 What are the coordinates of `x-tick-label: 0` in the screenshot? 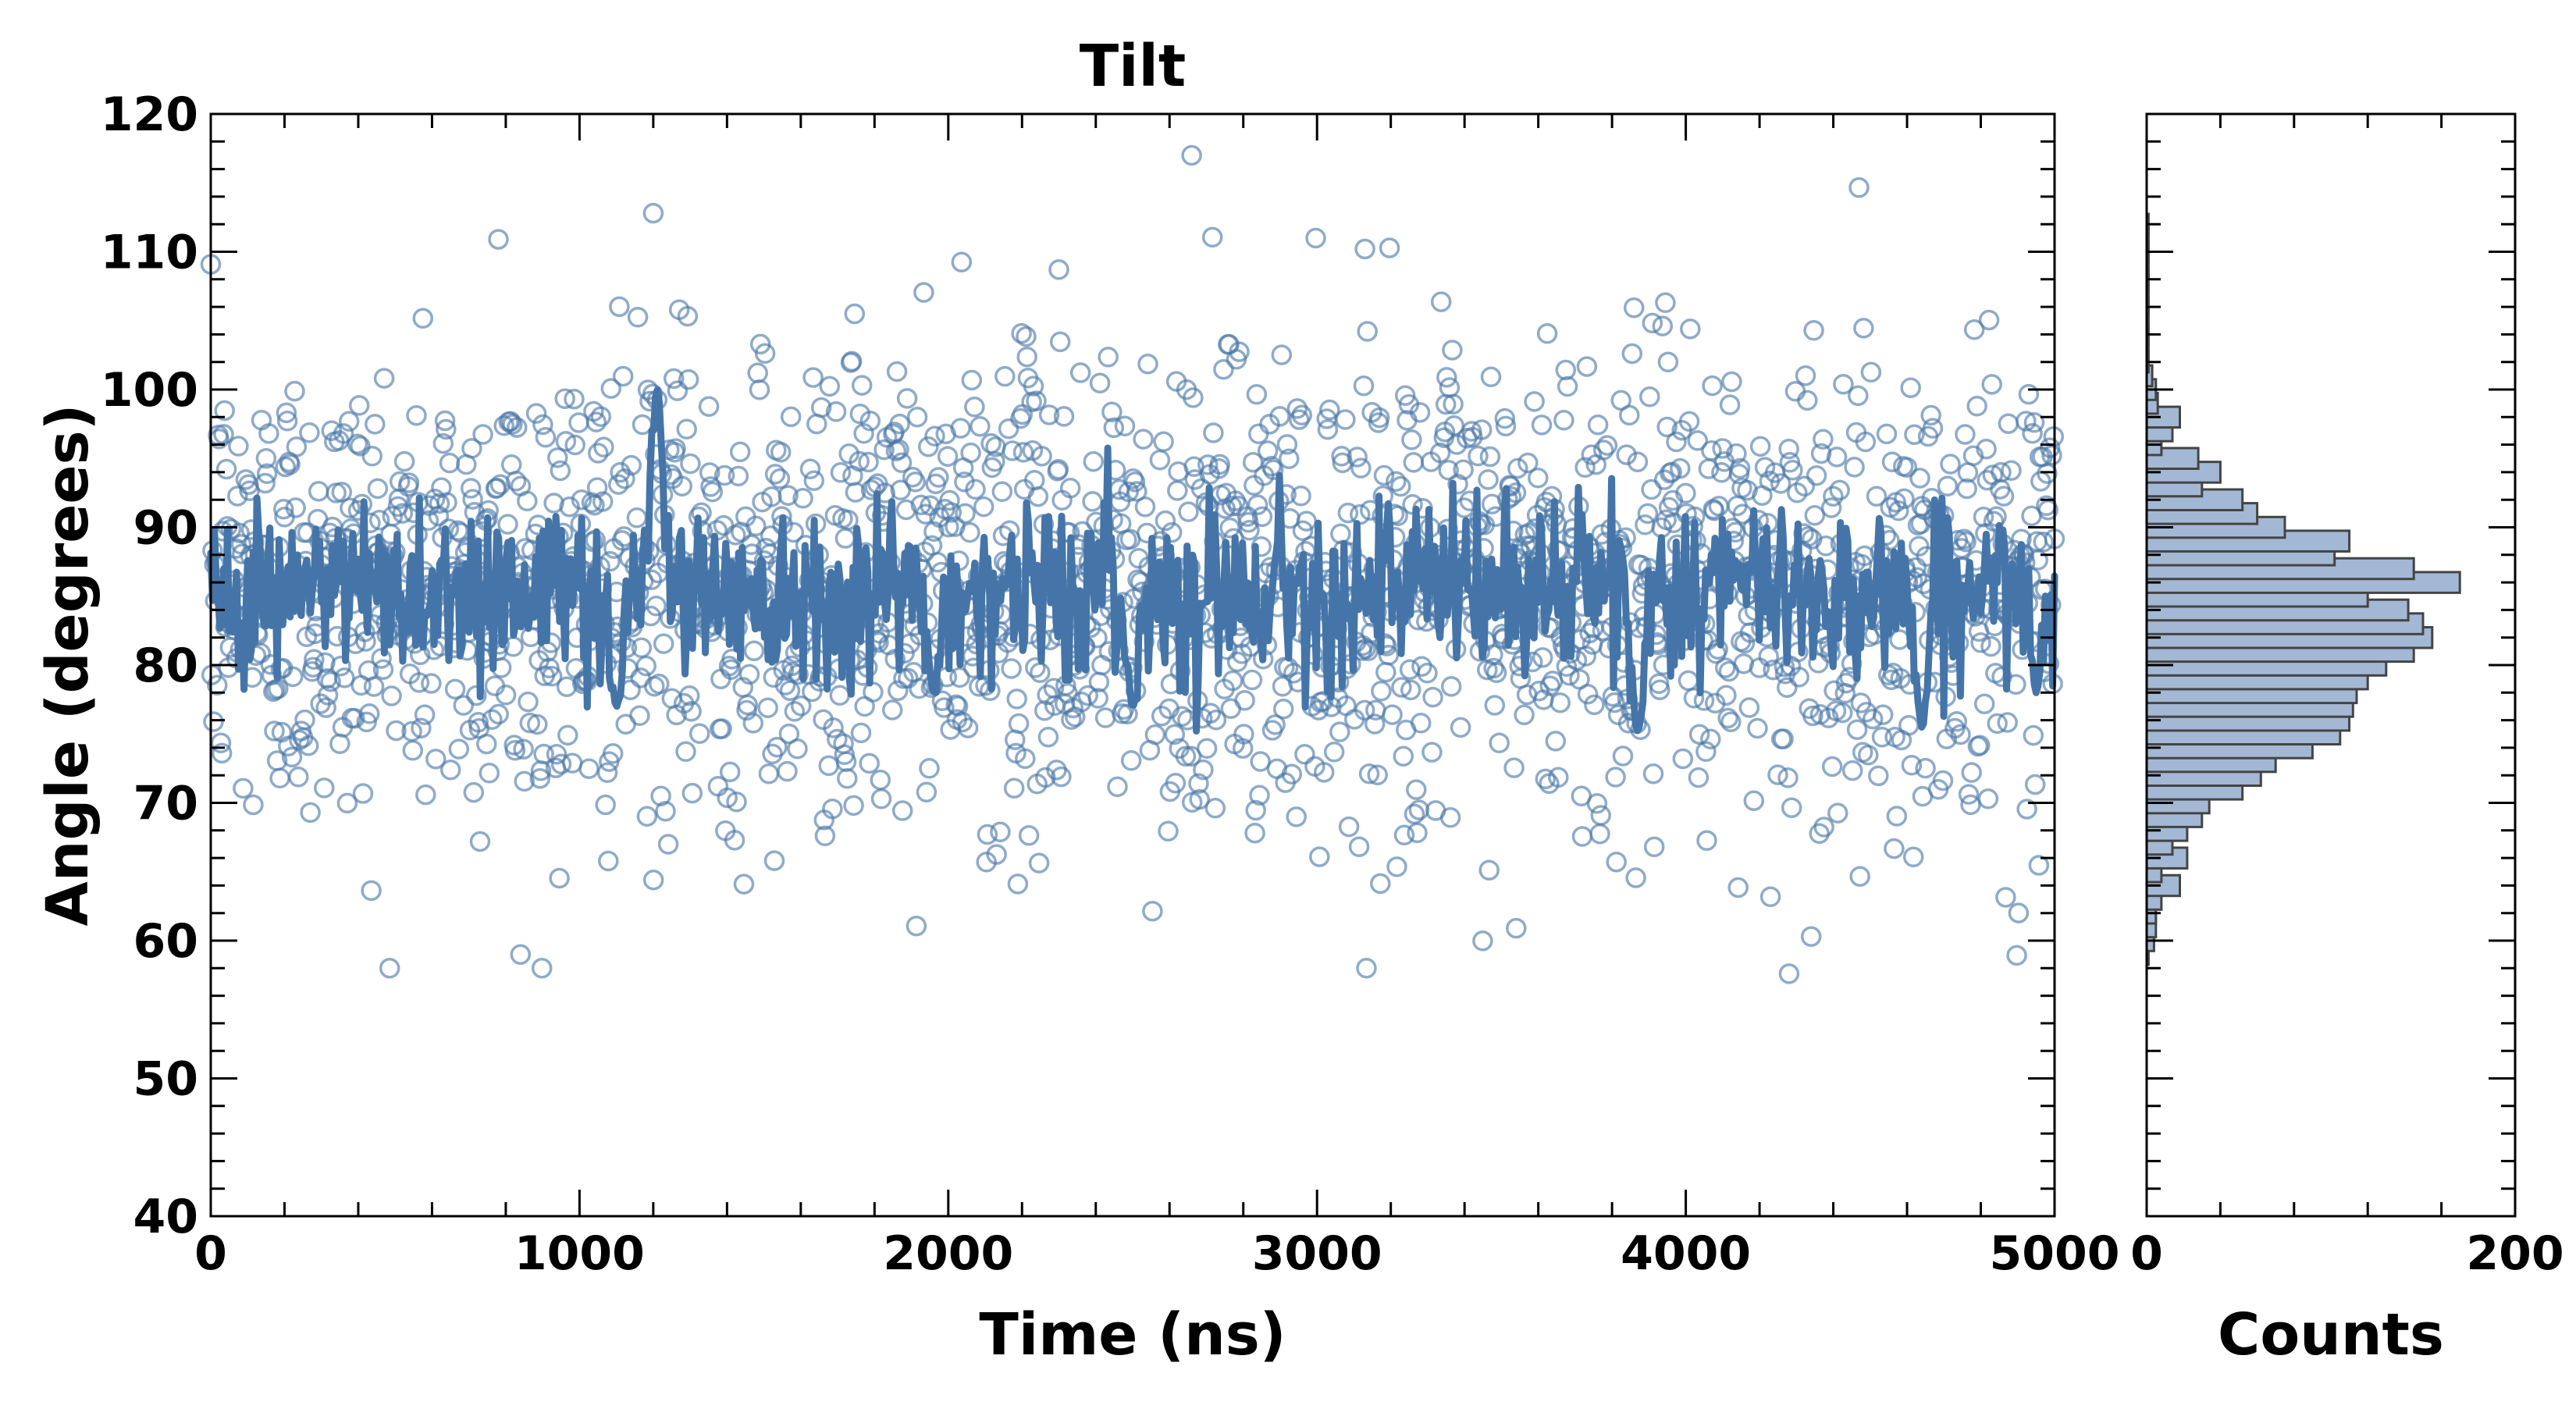 It's located at (210, 1253).